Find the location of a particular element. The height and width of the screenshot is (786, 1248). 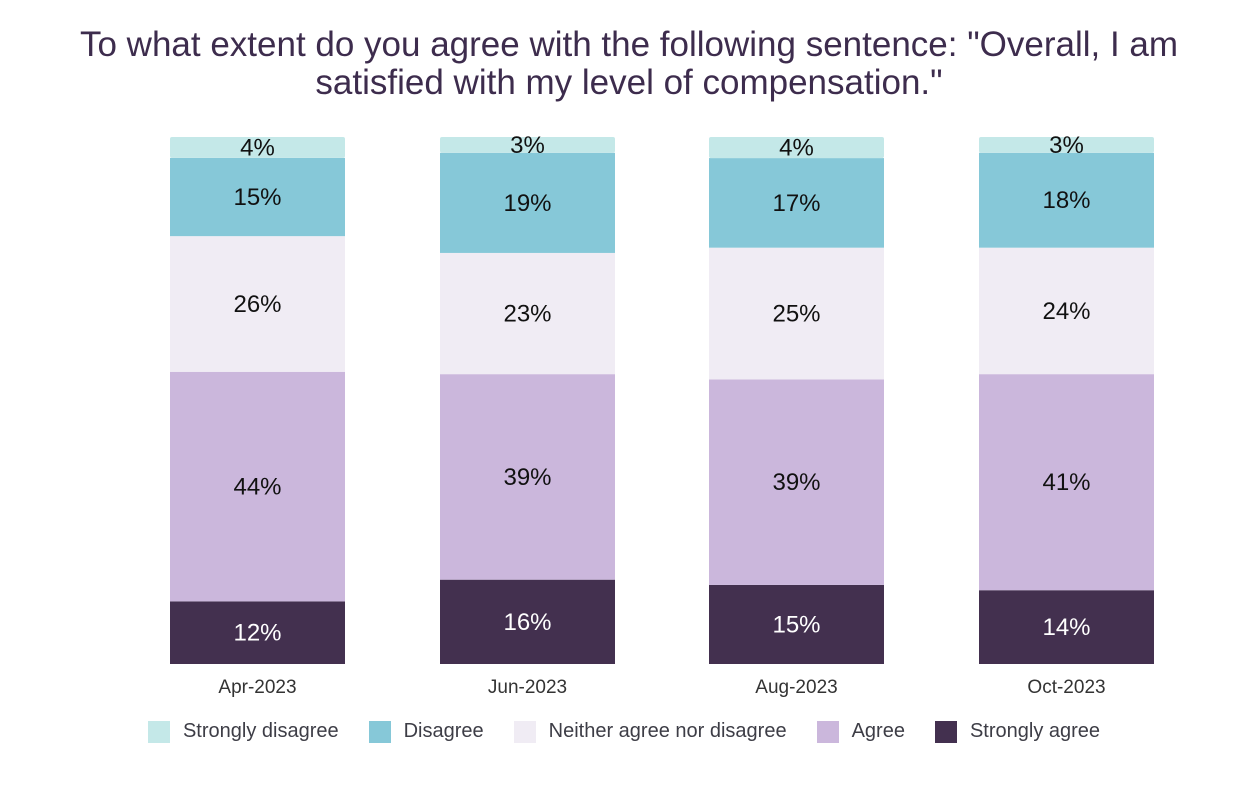

data-label-aug-2023-disagree: 17% is located at coordinates (796, 203).